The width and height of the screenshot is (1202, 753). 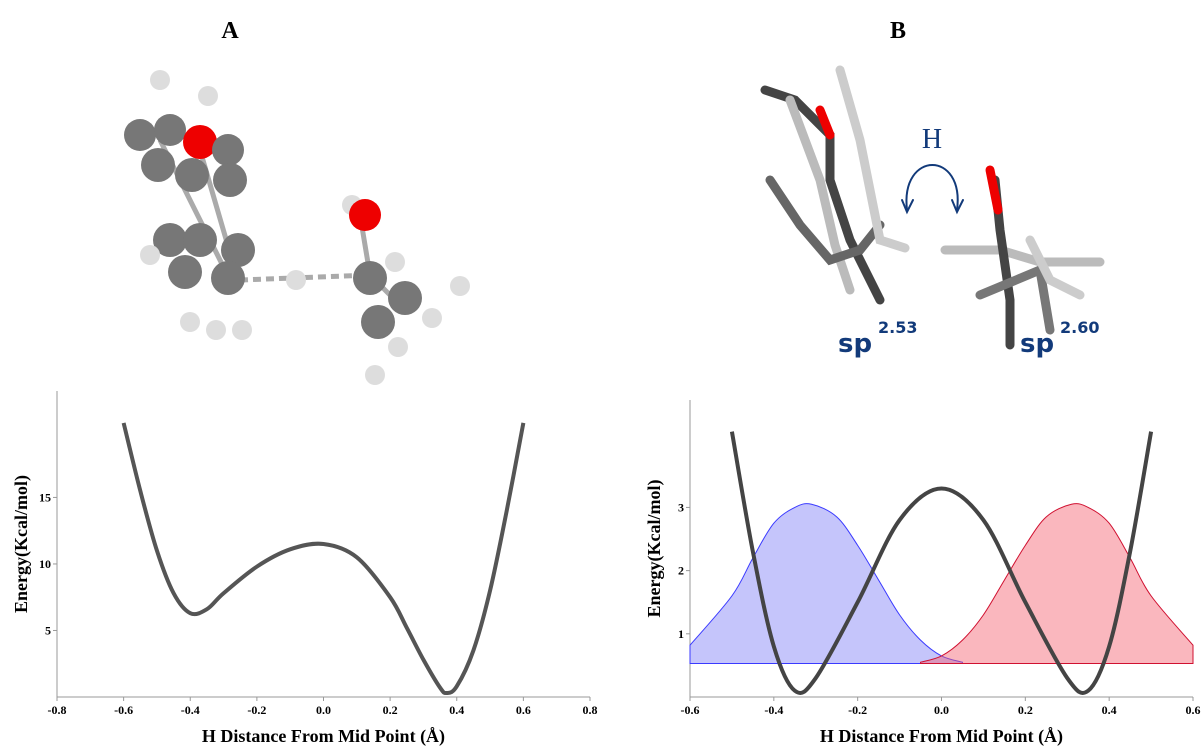 What do you see at coordinates (1079, 327) in the screenshot?
I see `annotation: 2.60` at bounding box center [1079, 327].